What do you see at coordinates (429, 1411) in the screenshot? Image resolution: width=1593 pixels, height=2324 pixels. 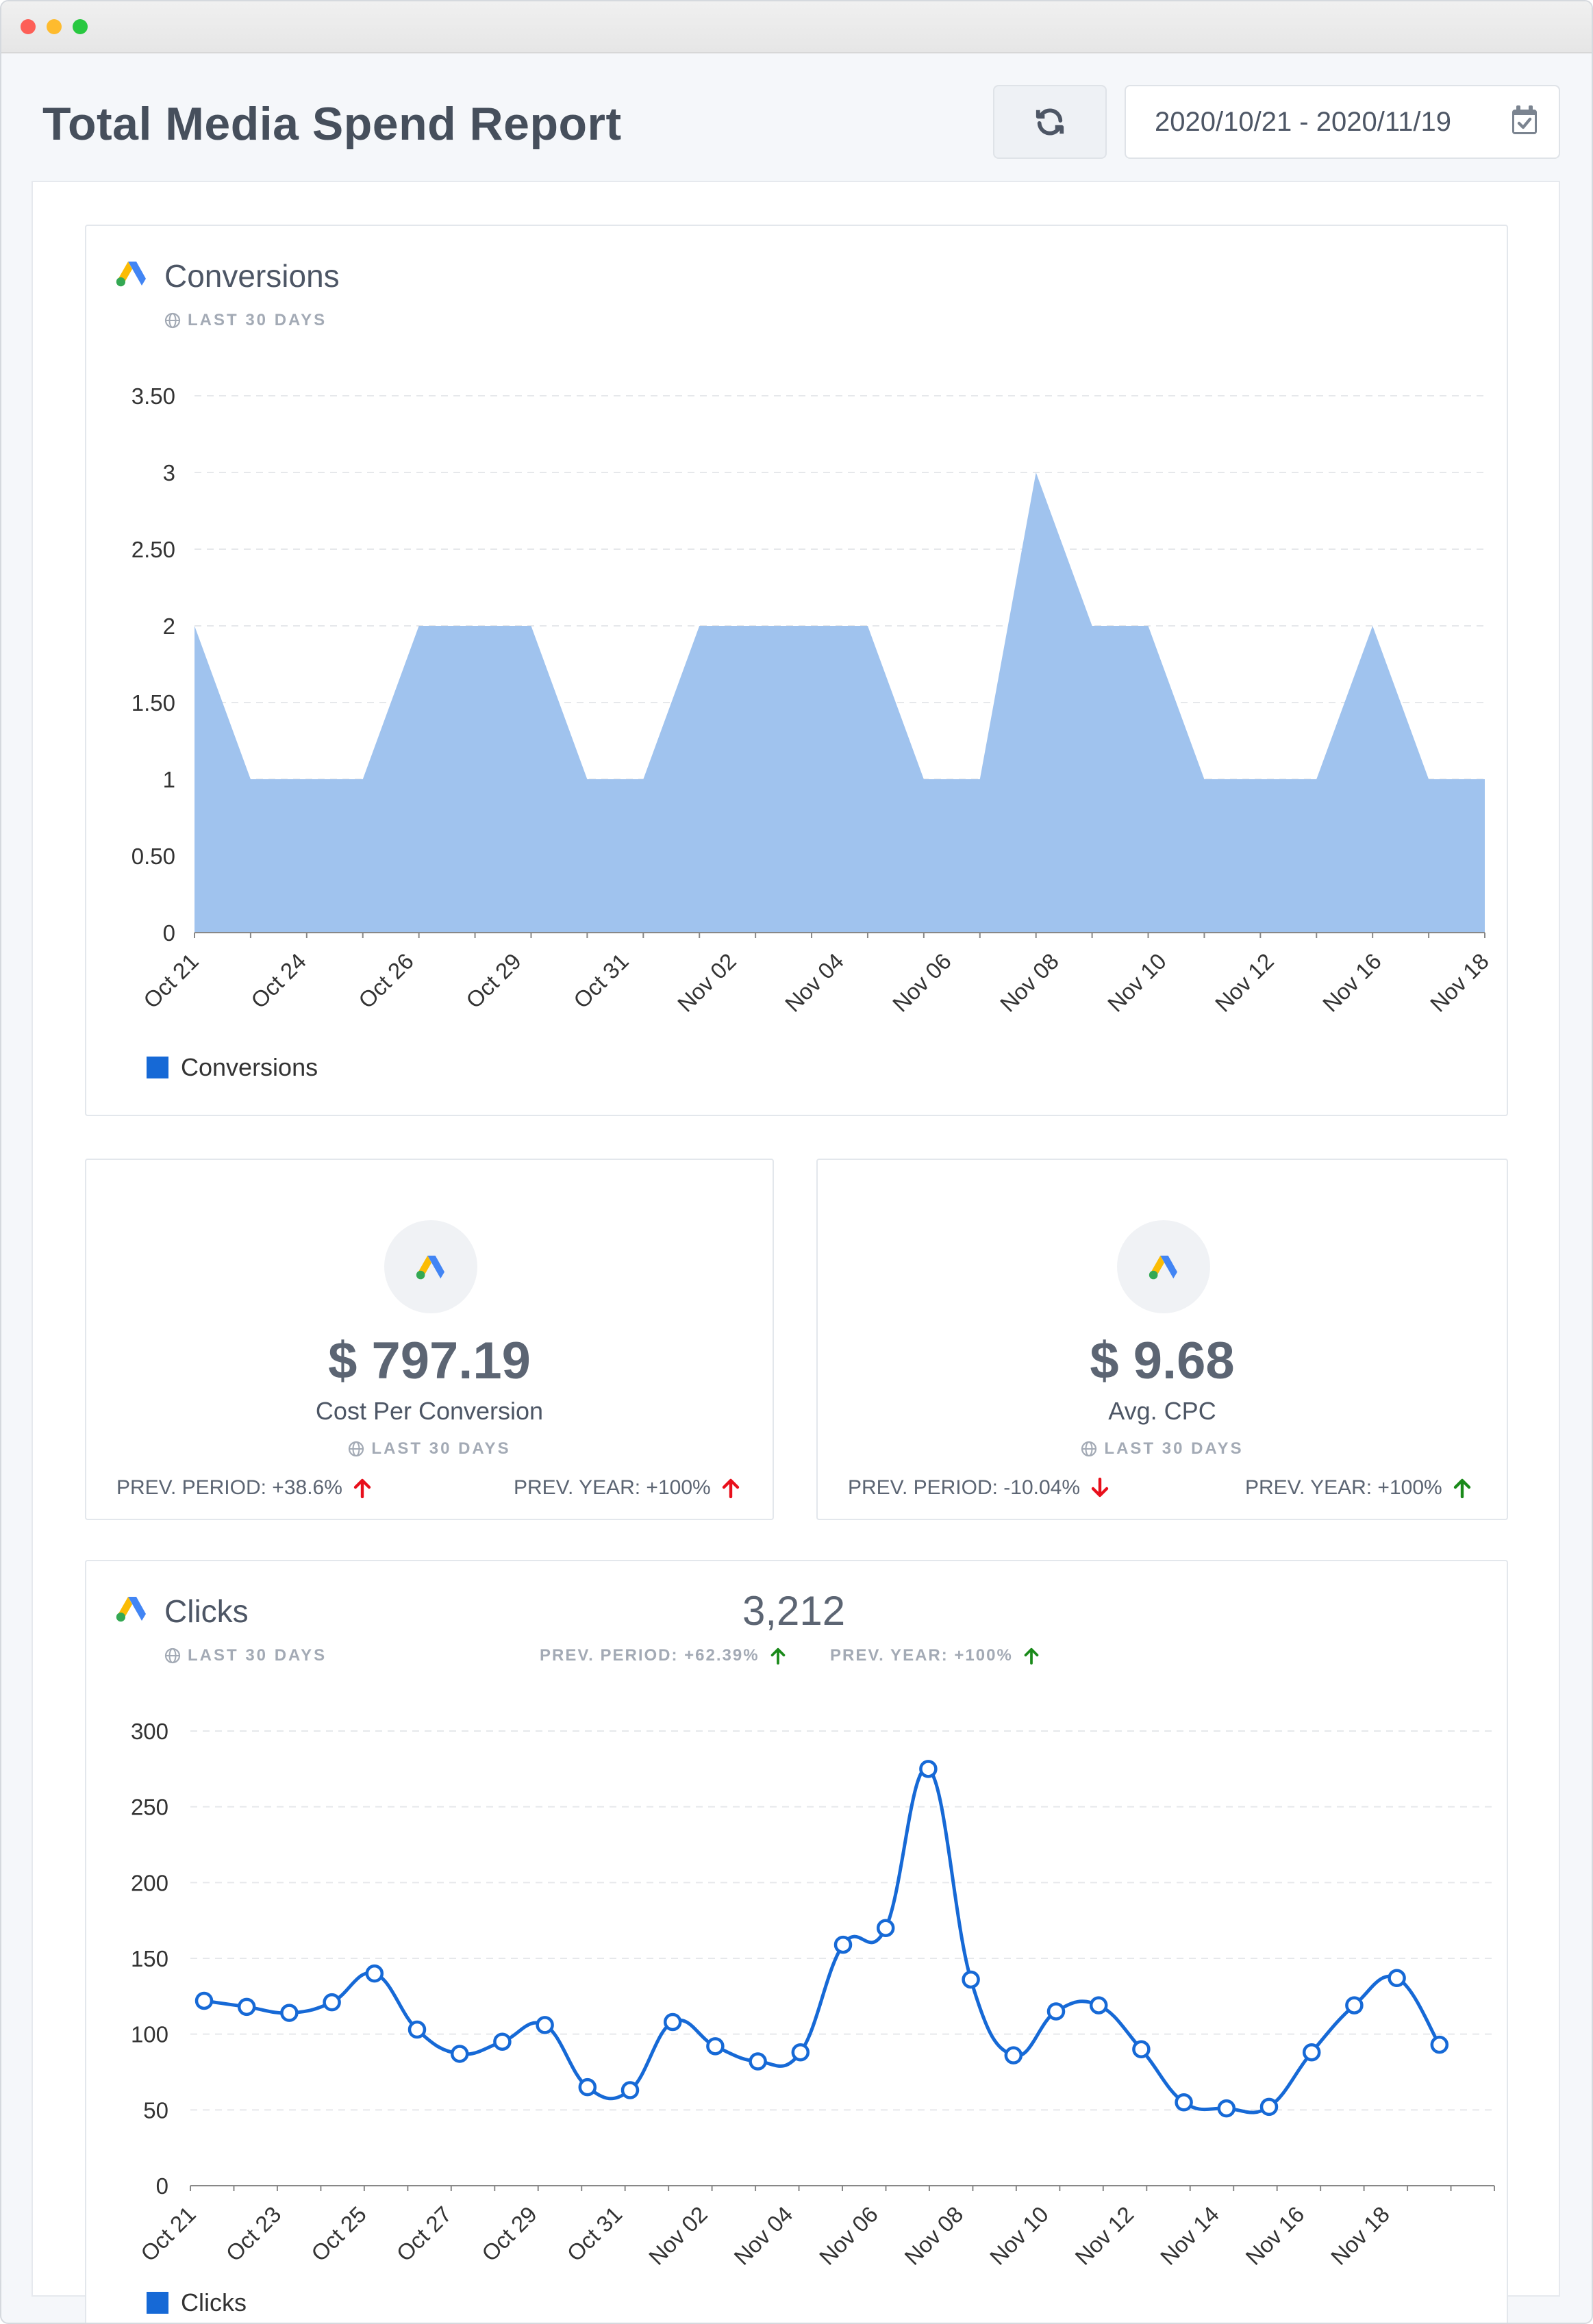 I see `kpi-label: Cost Per Conversion` at bounding box center [429, 1411].